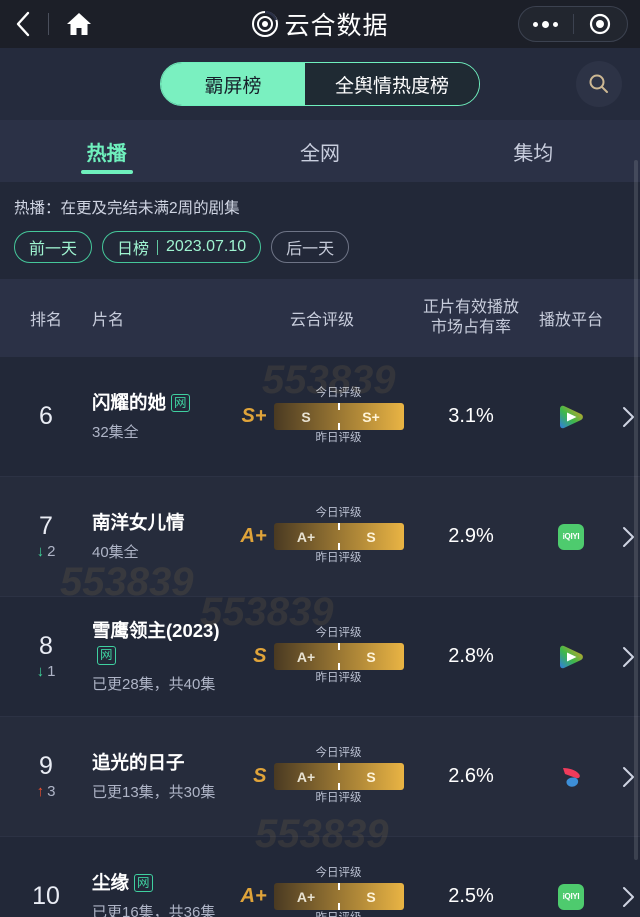 Image resolution: width=640 pixels, height=917 pixels. Describe the element at coordinates (306, 416) in the screenshot. I see `rating-yesterday-value: S` at that location.